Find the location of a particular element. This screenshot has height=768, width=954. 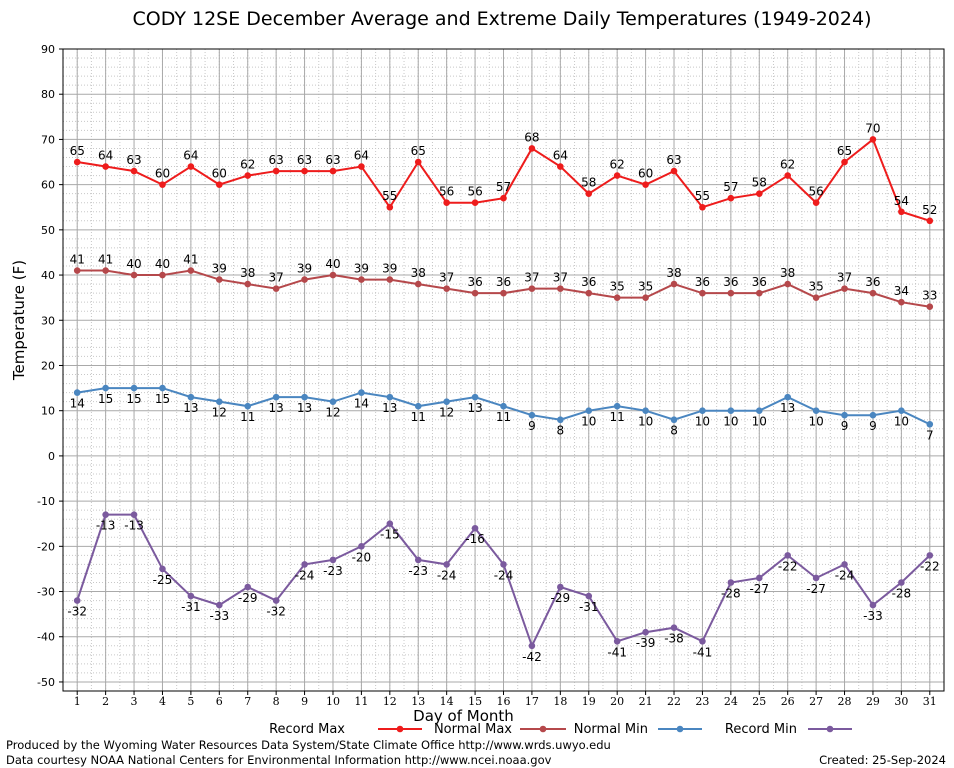

data-label: 68 is located at coordinates (531, 137).